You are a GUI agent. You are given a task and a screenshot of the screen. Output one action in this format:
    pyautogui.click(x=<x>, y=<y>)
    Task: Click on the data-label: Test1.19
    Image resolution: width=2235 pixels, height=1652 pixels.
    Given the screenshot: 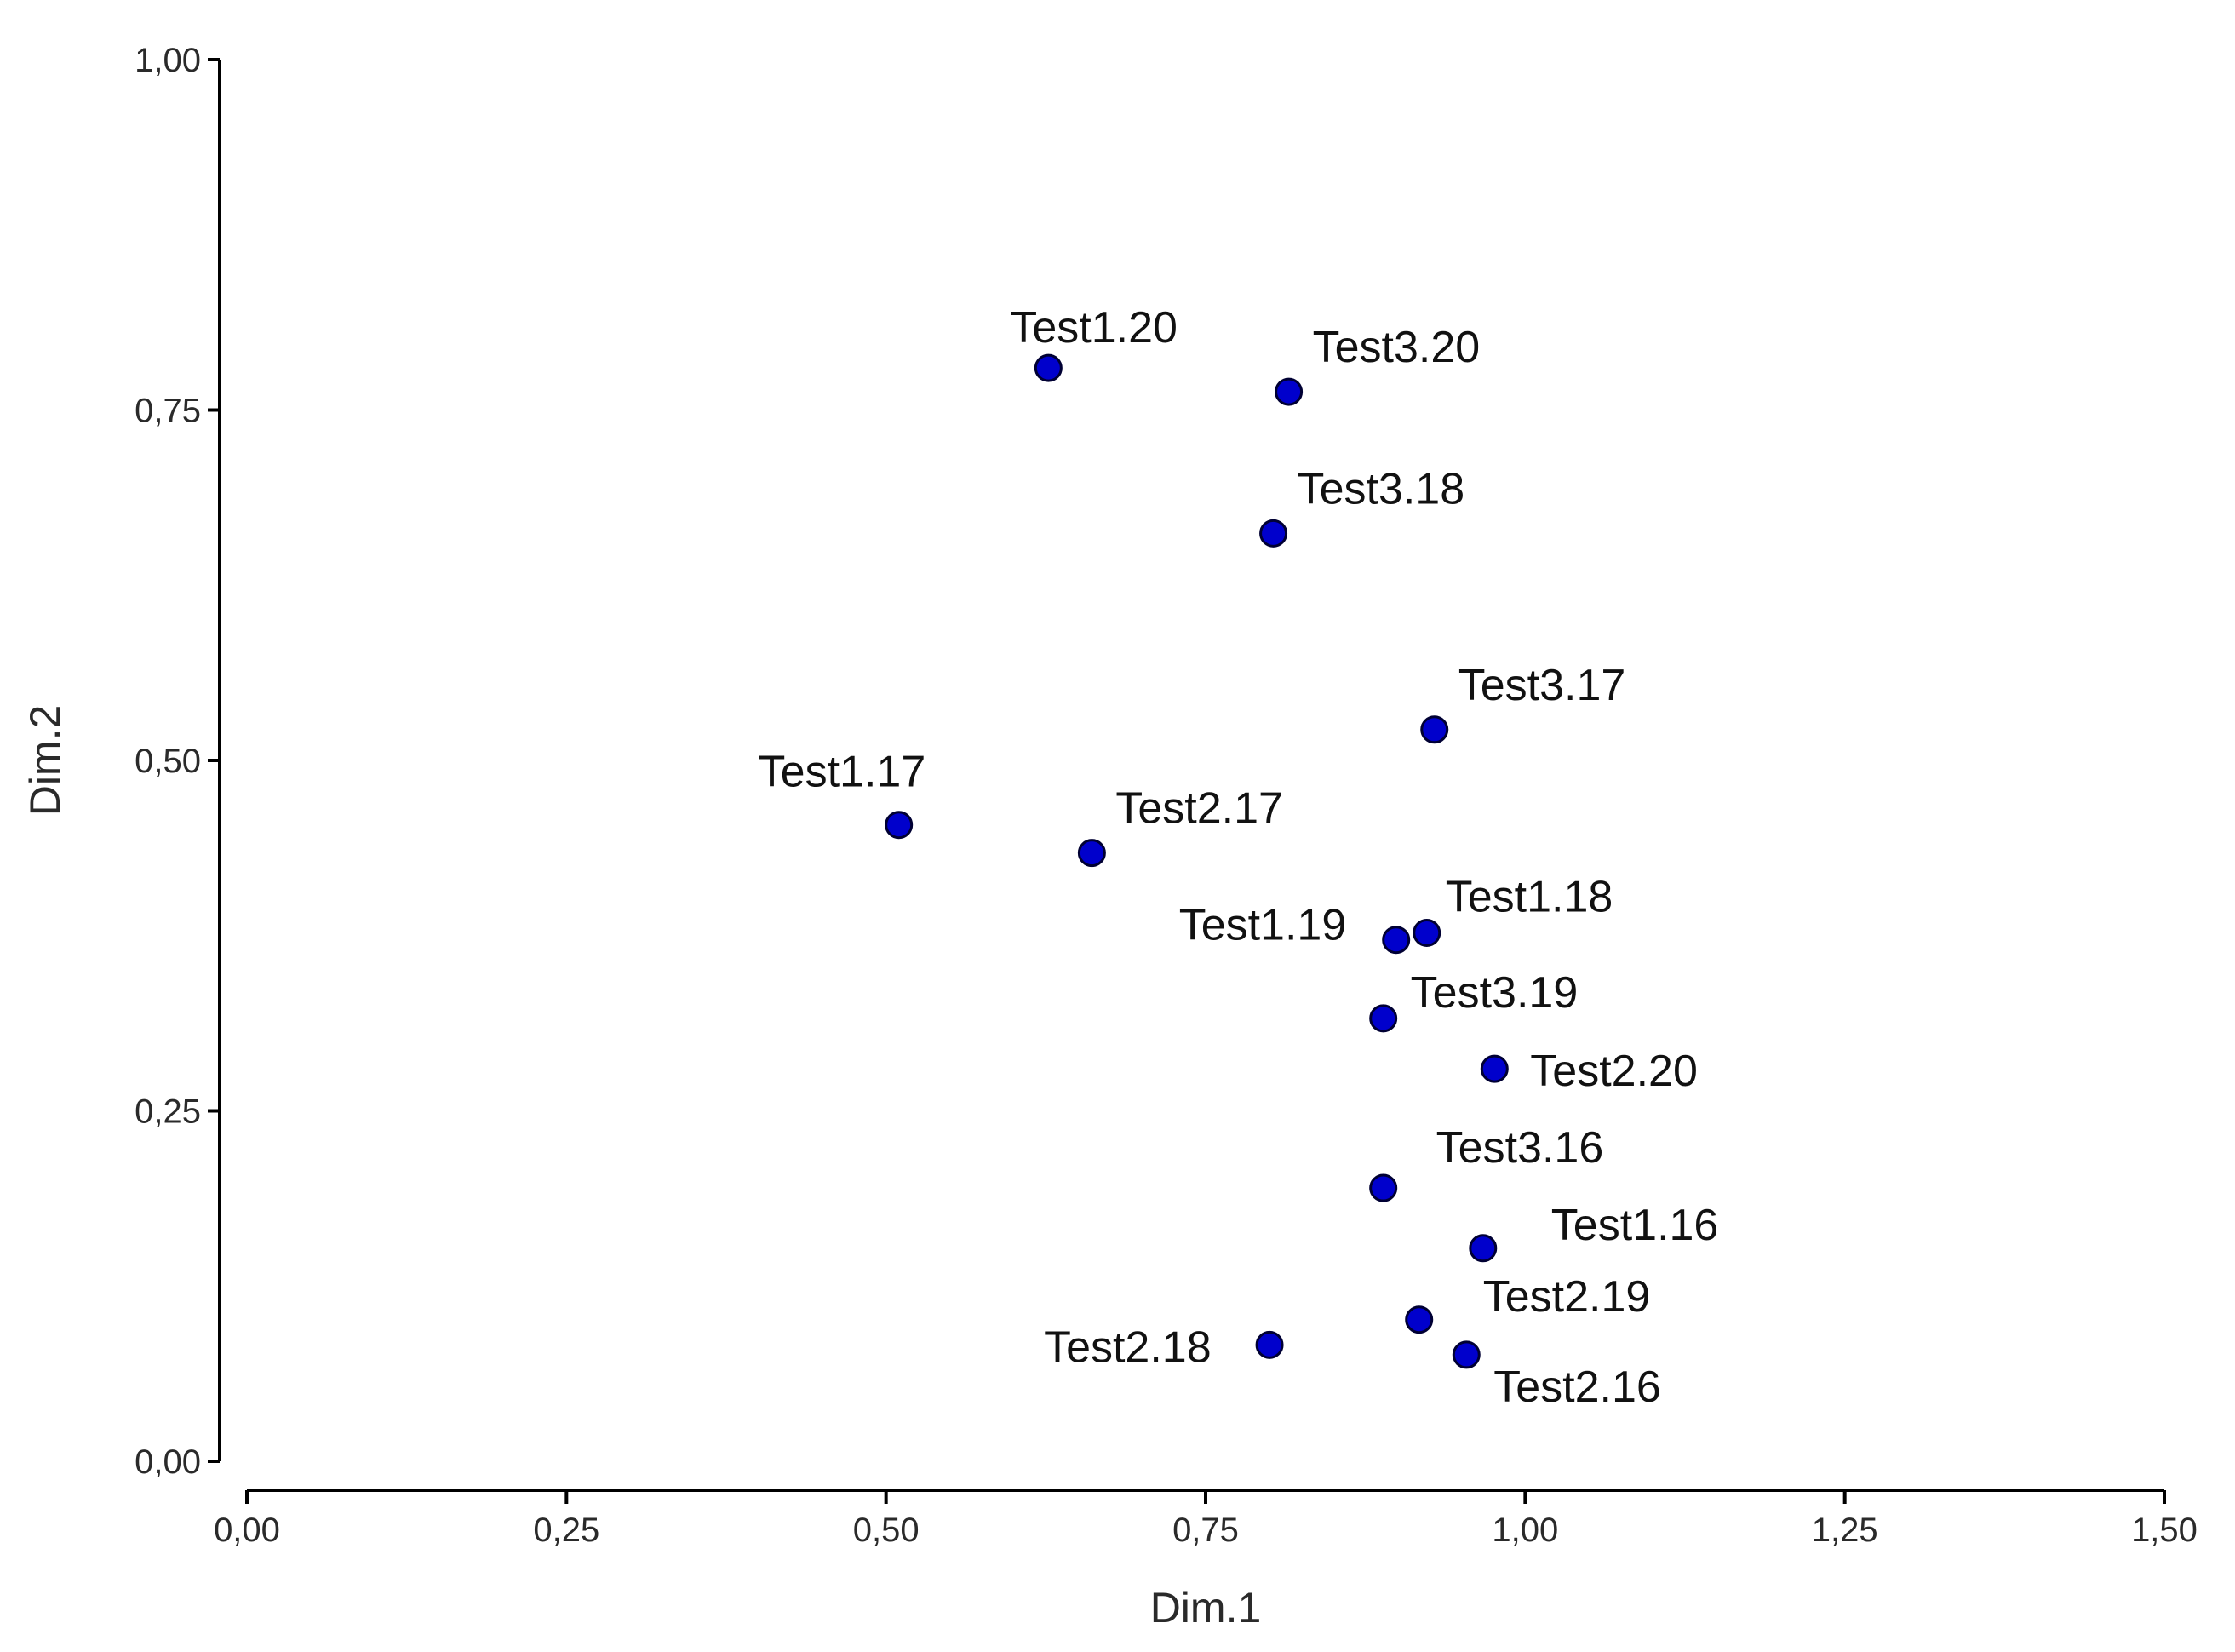 What is the action you would take?
    pyautogui.click(x=1263, y=925)
    